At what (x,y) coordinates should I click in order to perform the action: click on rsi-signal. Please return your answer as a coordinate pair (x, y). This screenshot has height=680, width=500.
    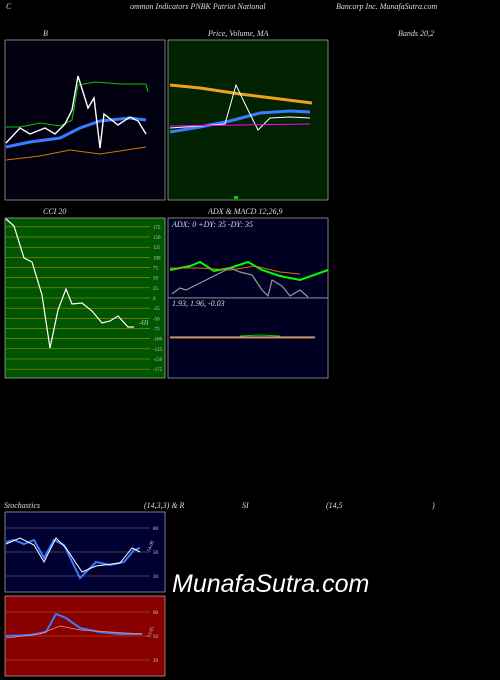
    Looking at the image, I should click on (74, 632).